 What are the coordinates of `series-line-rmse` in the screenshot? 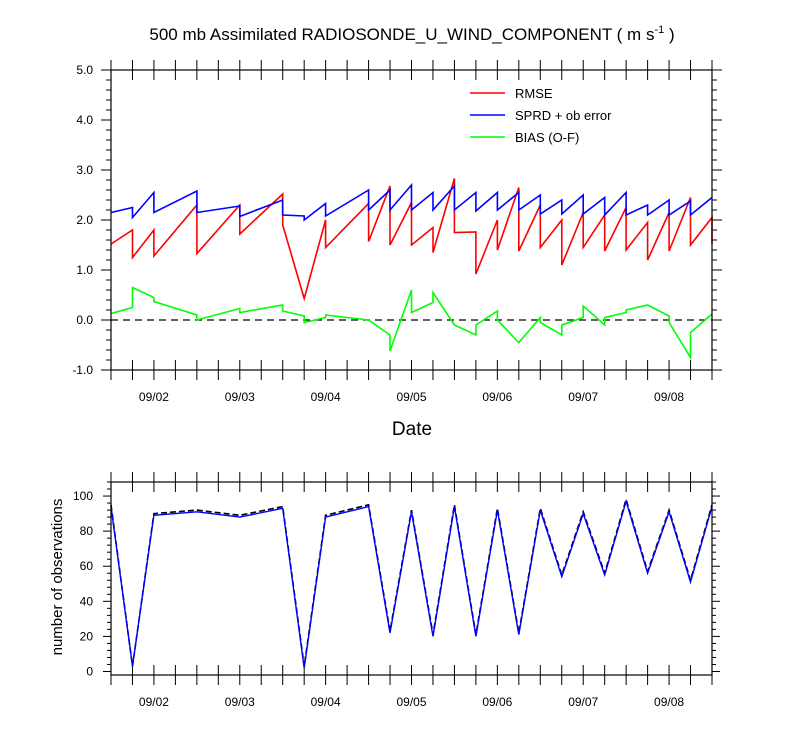 It's located at (411, 240).